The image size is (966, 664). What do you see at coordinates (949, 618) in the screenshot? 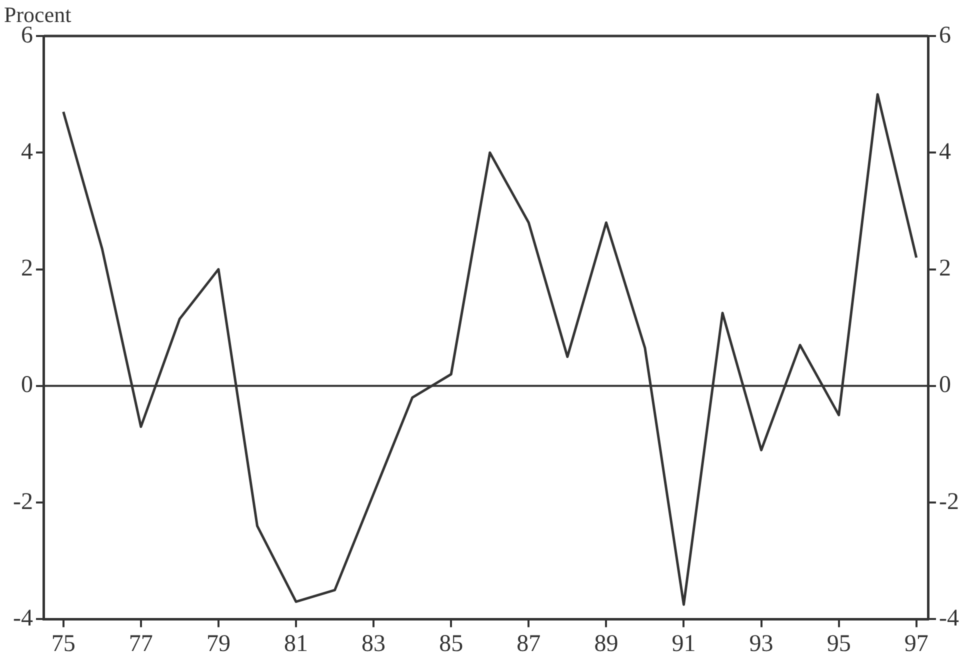
I see `y2-tick-label: -4` at bounding box center [949, 618].